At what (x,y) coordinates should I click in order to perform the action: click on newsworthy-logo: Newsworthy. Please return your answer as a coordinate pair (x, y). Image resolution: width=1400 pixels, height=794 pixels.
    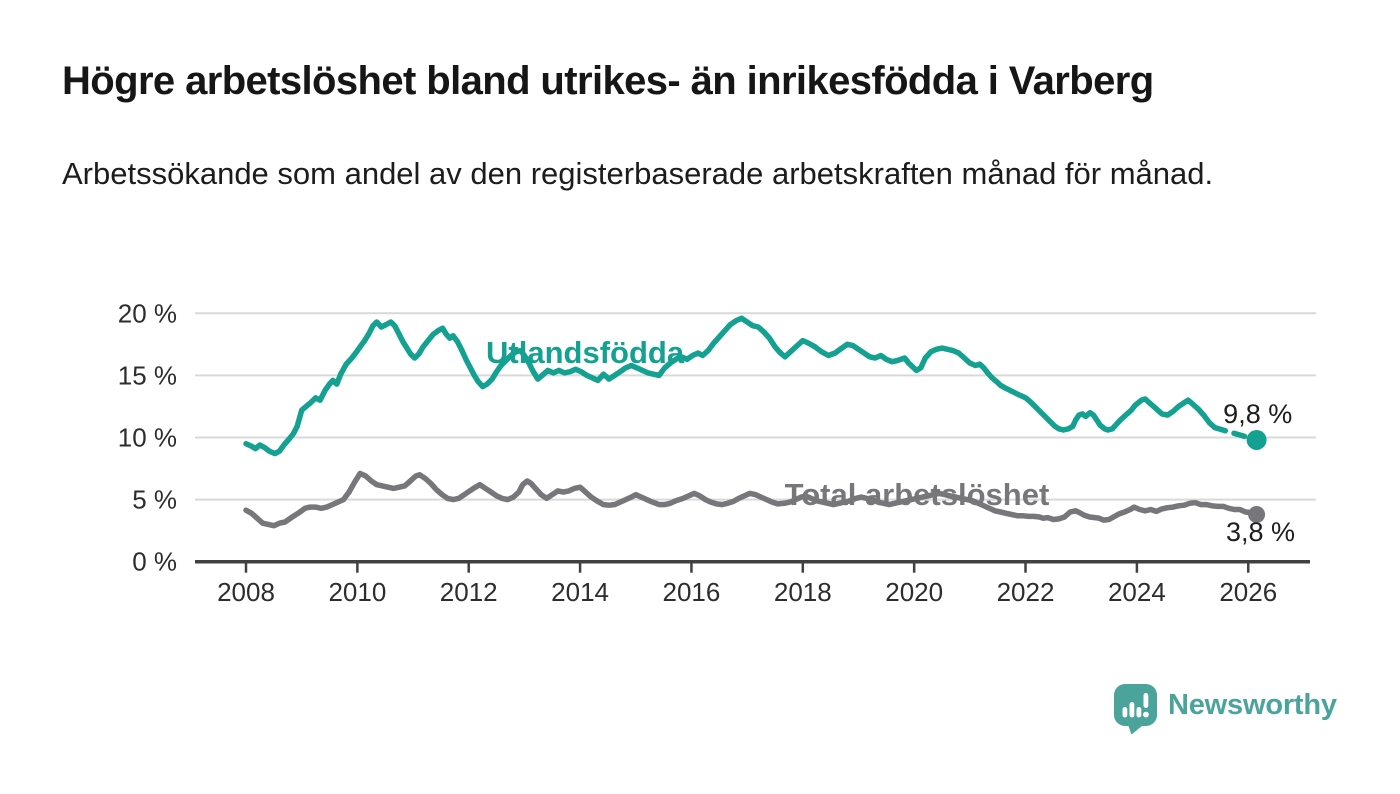
    Looking at the image, I should click on (1225, 709).